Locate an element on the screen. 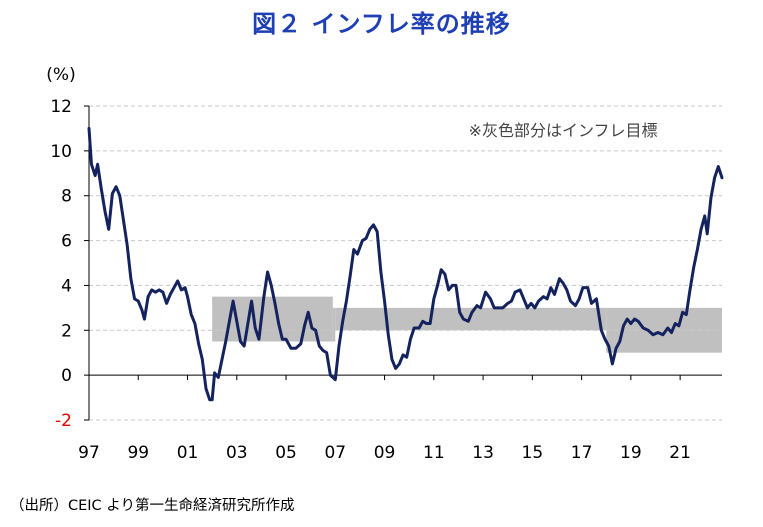  x-tick-label: 05 is located at coordinates (286, 453).